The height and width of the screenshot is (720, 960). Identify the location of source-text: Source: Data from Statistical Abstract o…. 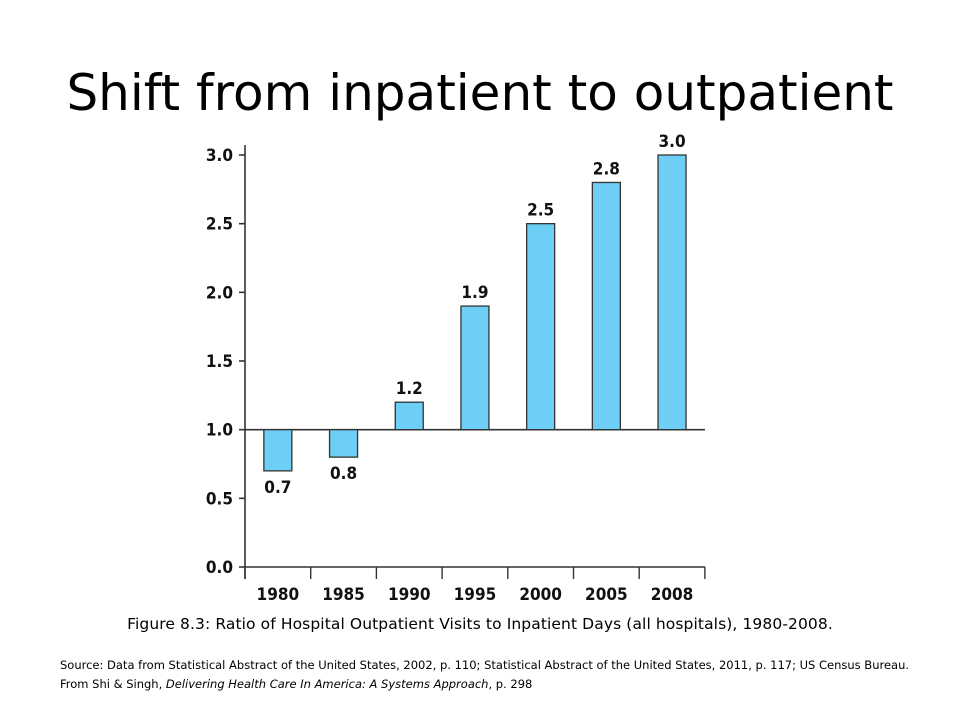
(485, 674).